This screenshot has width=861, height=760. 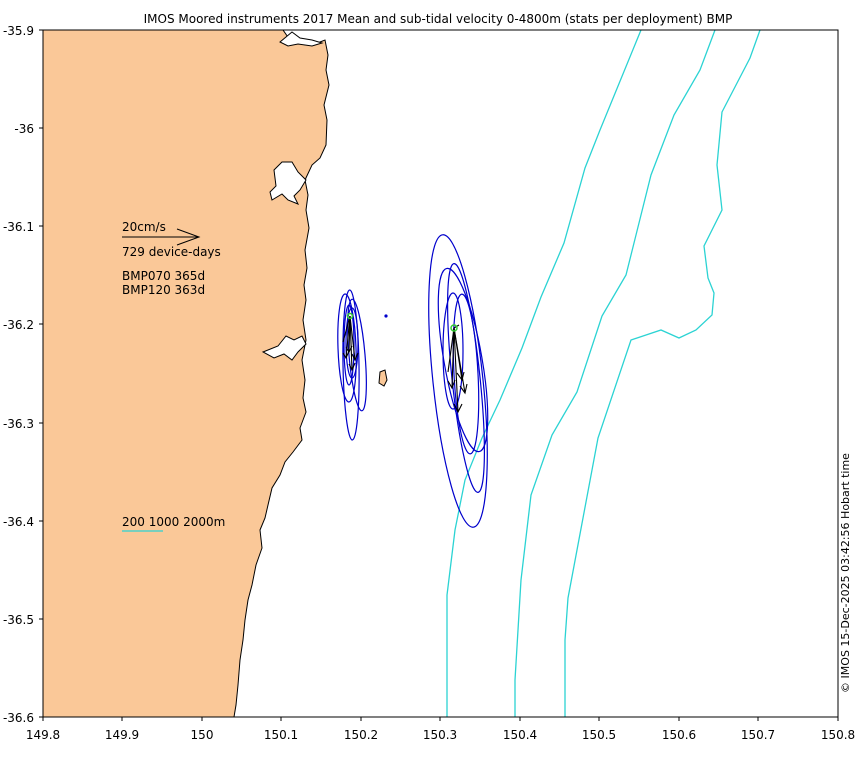 I want to click on x-tick-label: 150.4, so click(x=520, y=735).